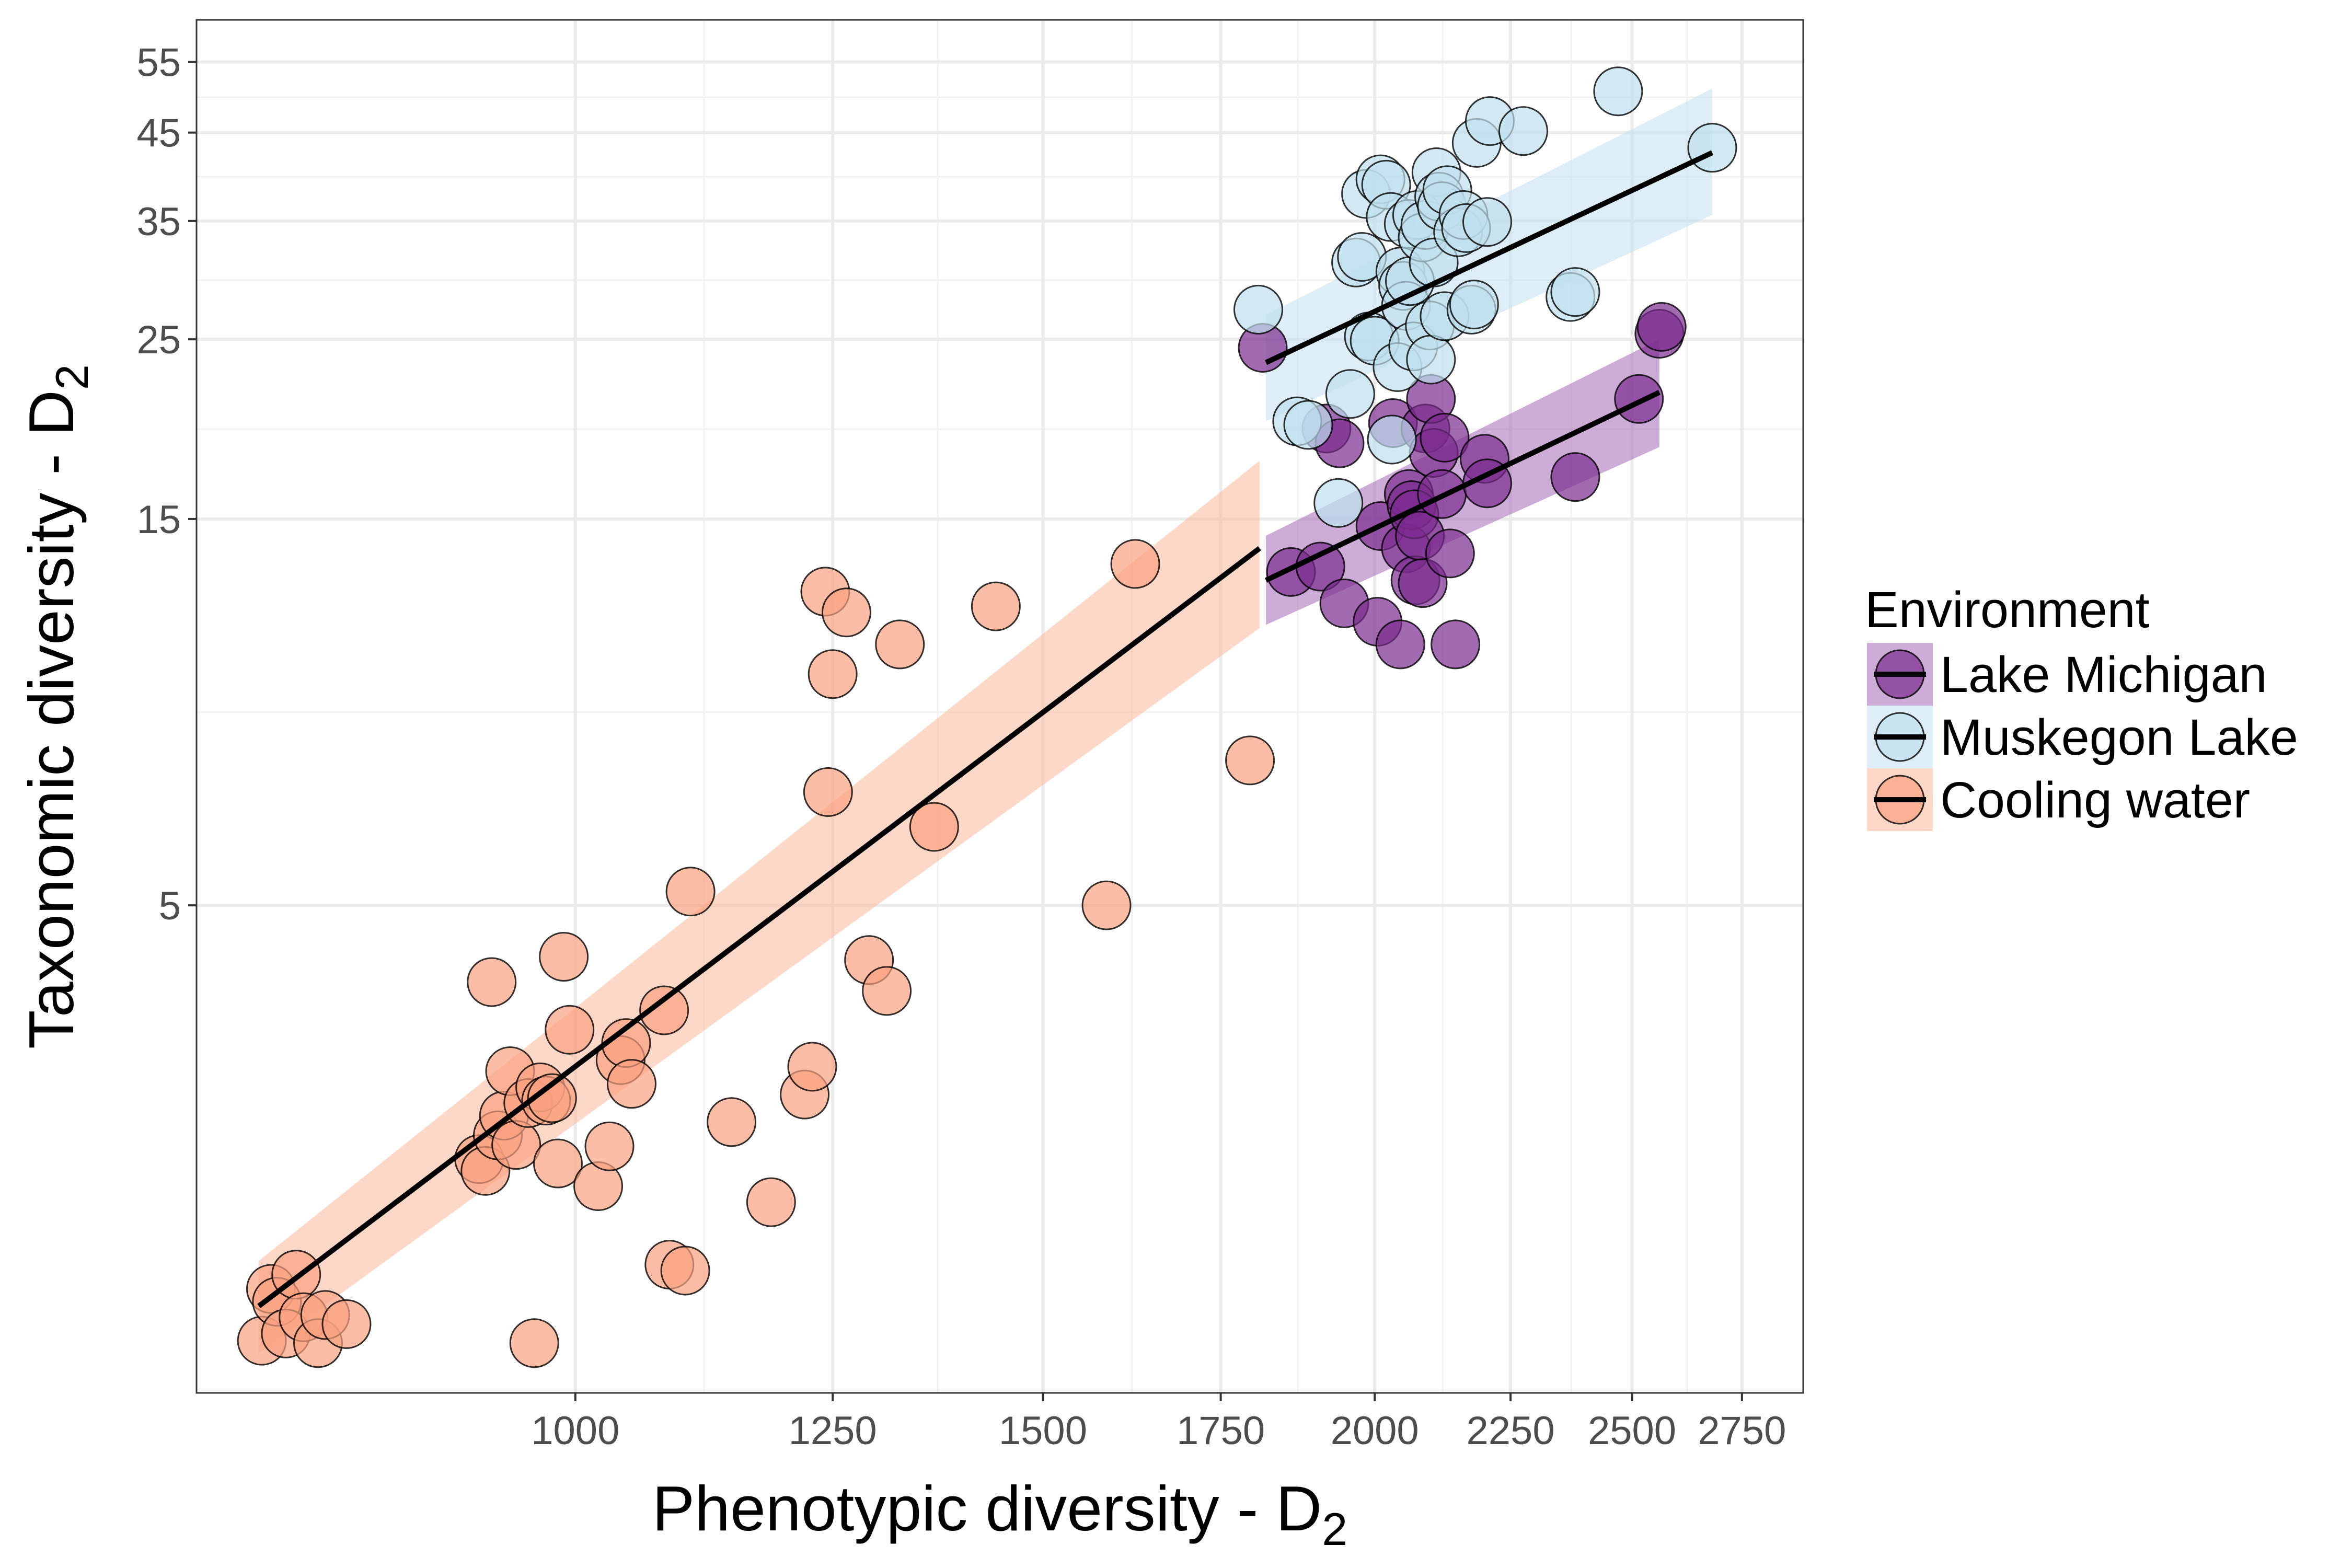  Describe the element at coordinates (170, 906) in the screenshot. I see `y-tick-label: 5` at that location.